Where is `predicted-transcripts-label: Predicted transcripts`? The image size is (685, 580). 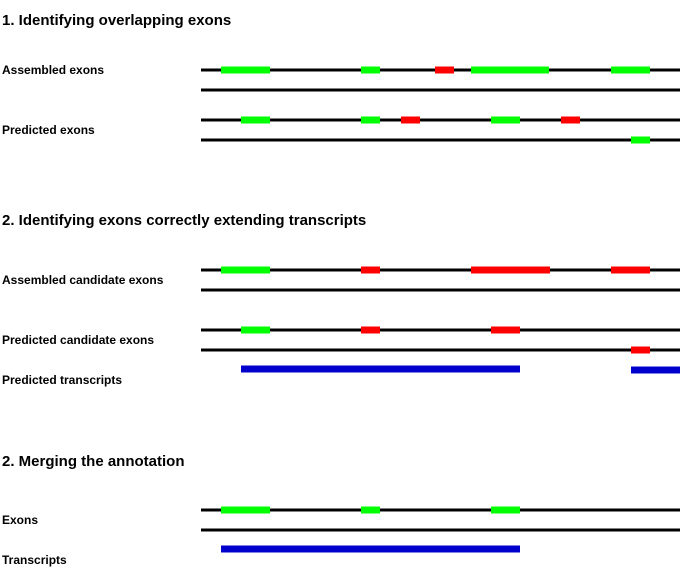
predicted-transcripts-label: Predicted transcripts is located at coordinates (62, 380).